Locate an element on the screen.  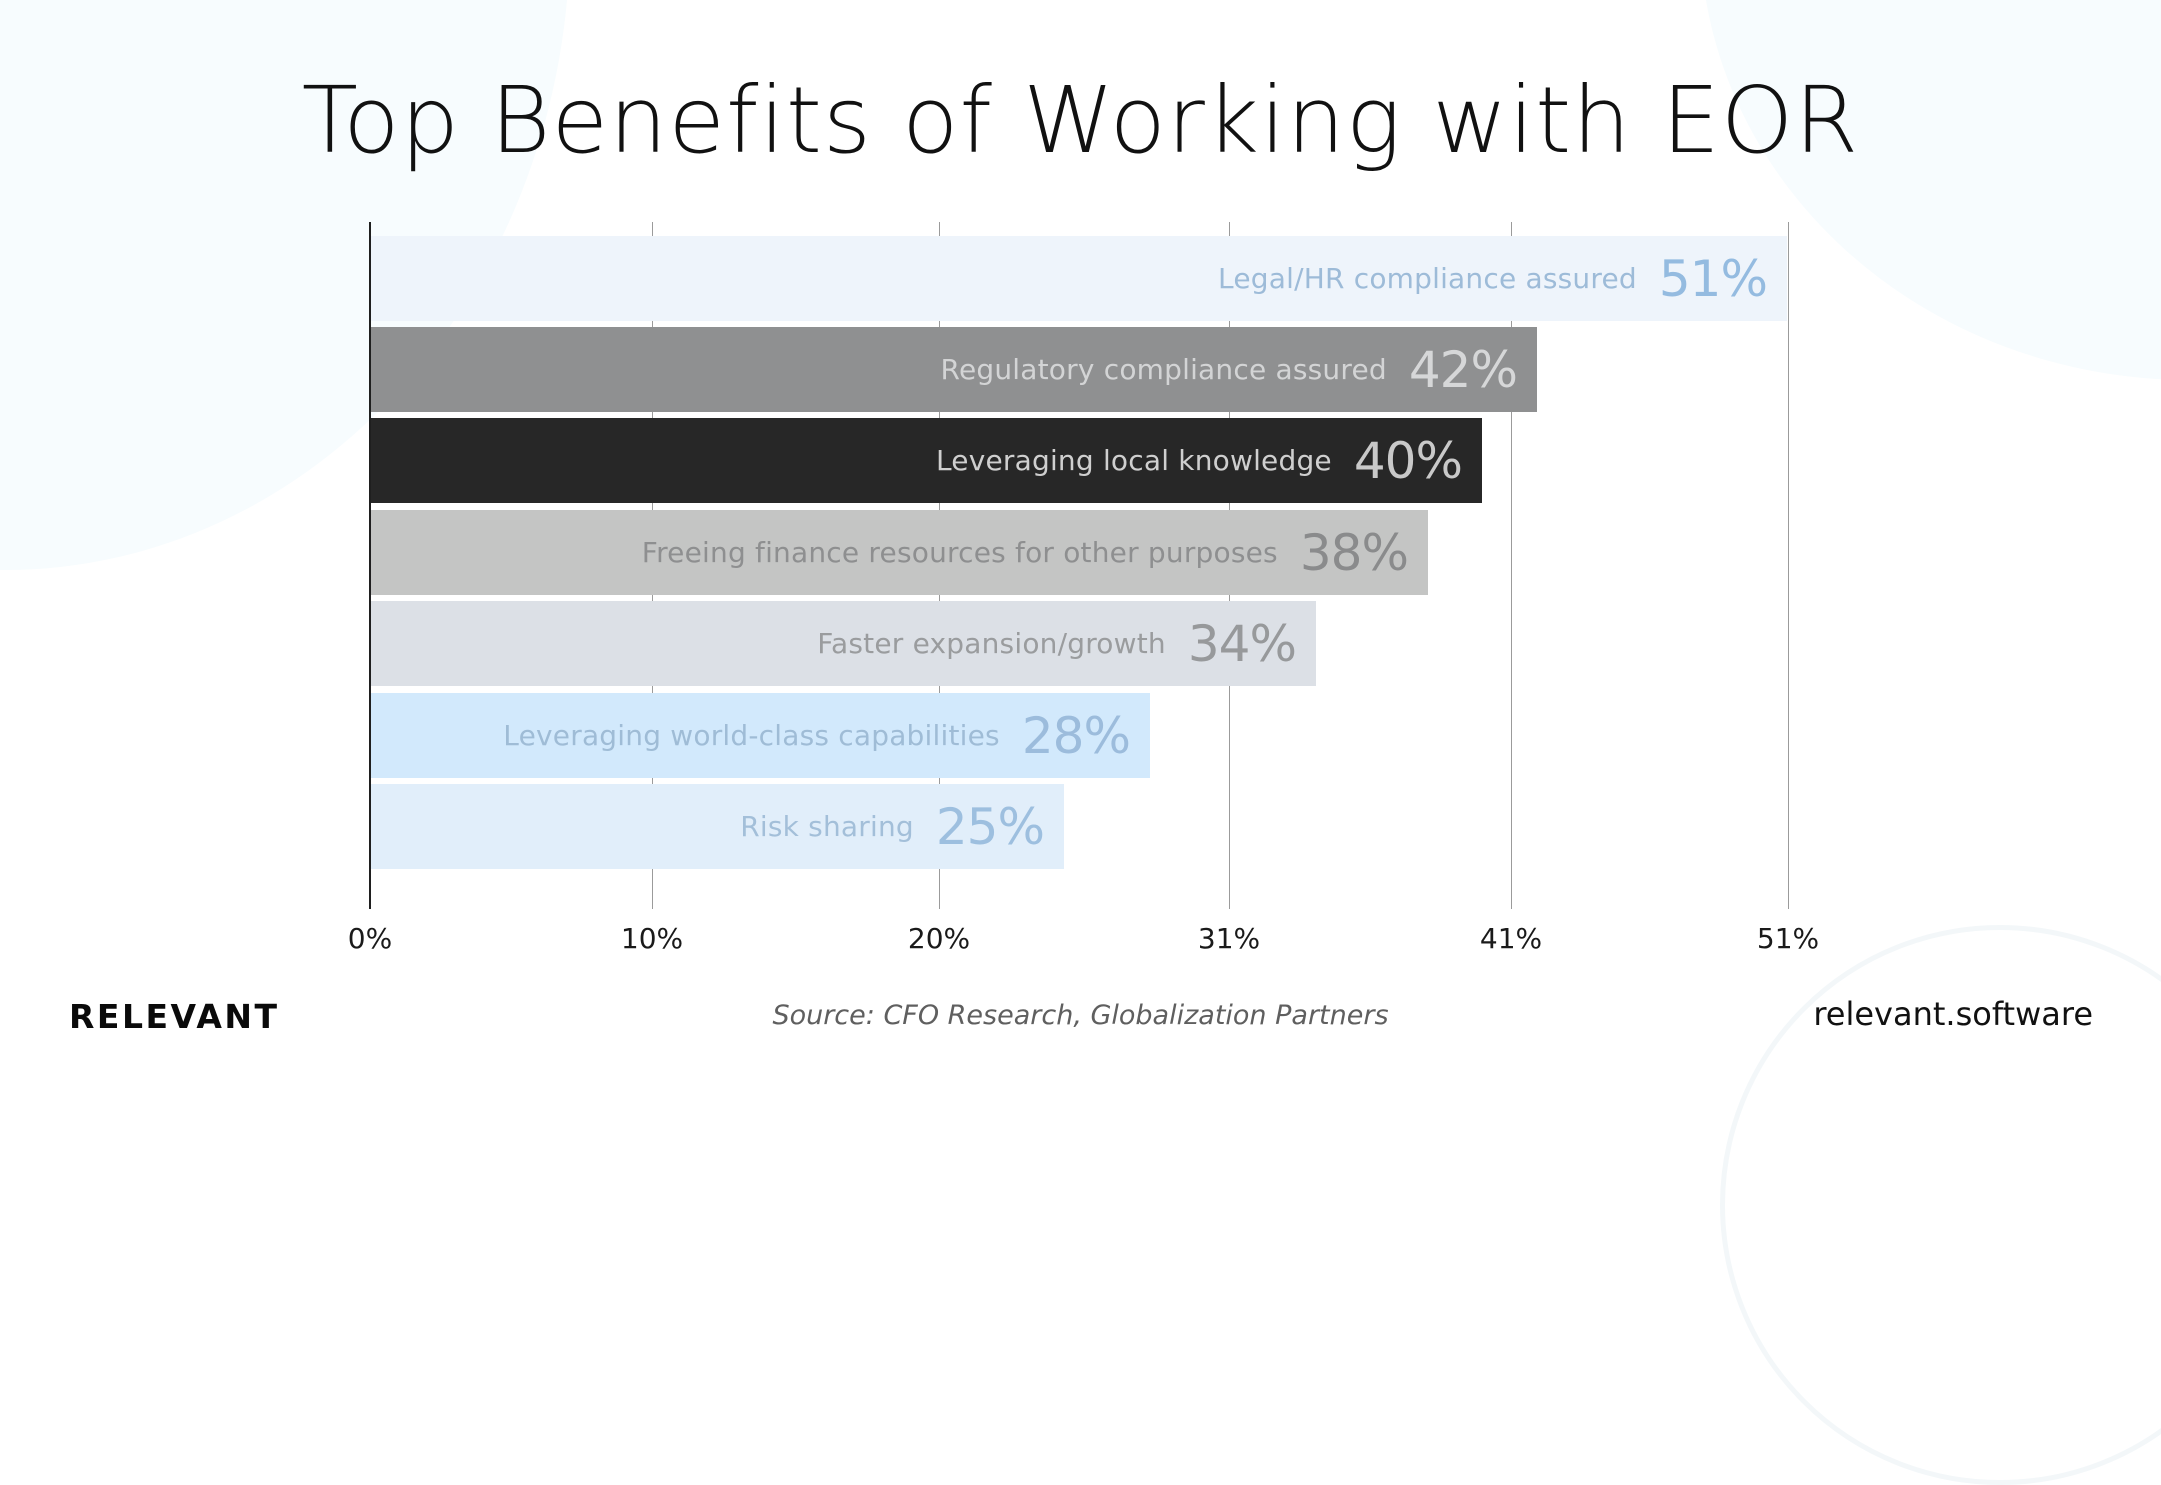
bar-label: Legal/HR compliance assured is located at coordinates (1427, 278).